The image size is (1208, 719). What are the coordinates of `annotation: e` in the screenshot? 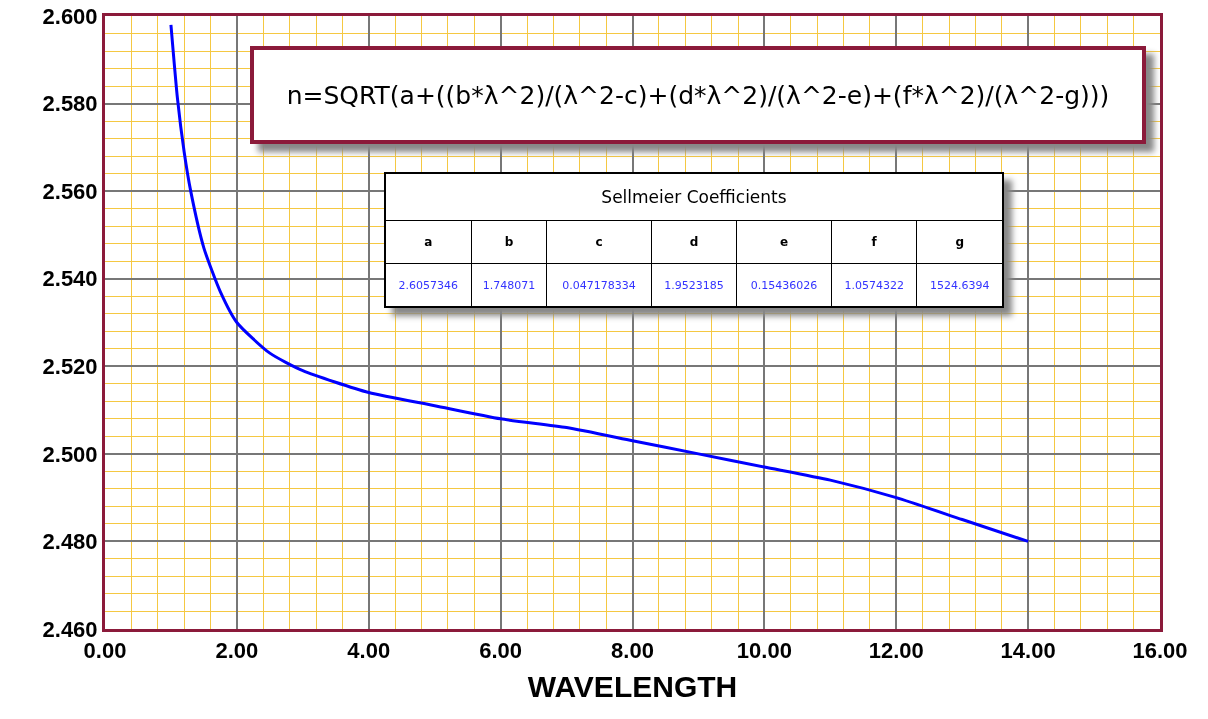 It's located at (784, 242).